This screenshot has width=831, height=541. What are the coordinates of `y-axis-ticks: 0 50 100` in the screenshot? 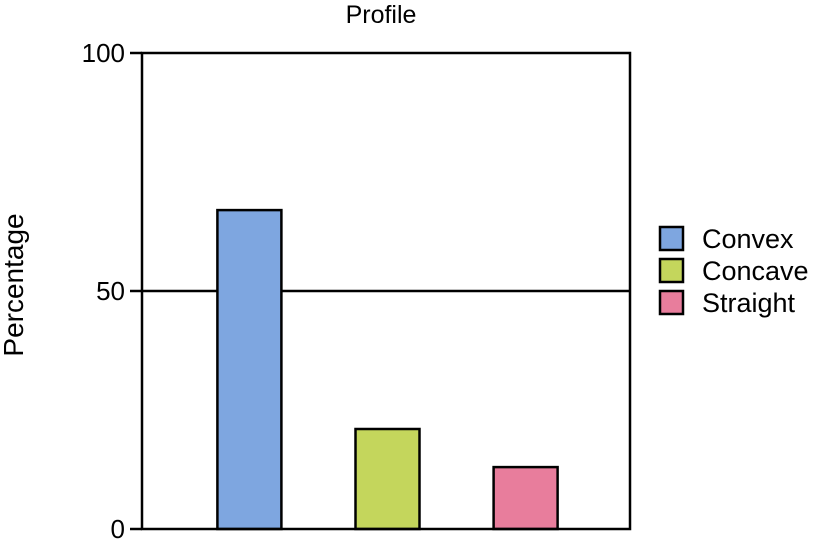 It's located at (112, 289).